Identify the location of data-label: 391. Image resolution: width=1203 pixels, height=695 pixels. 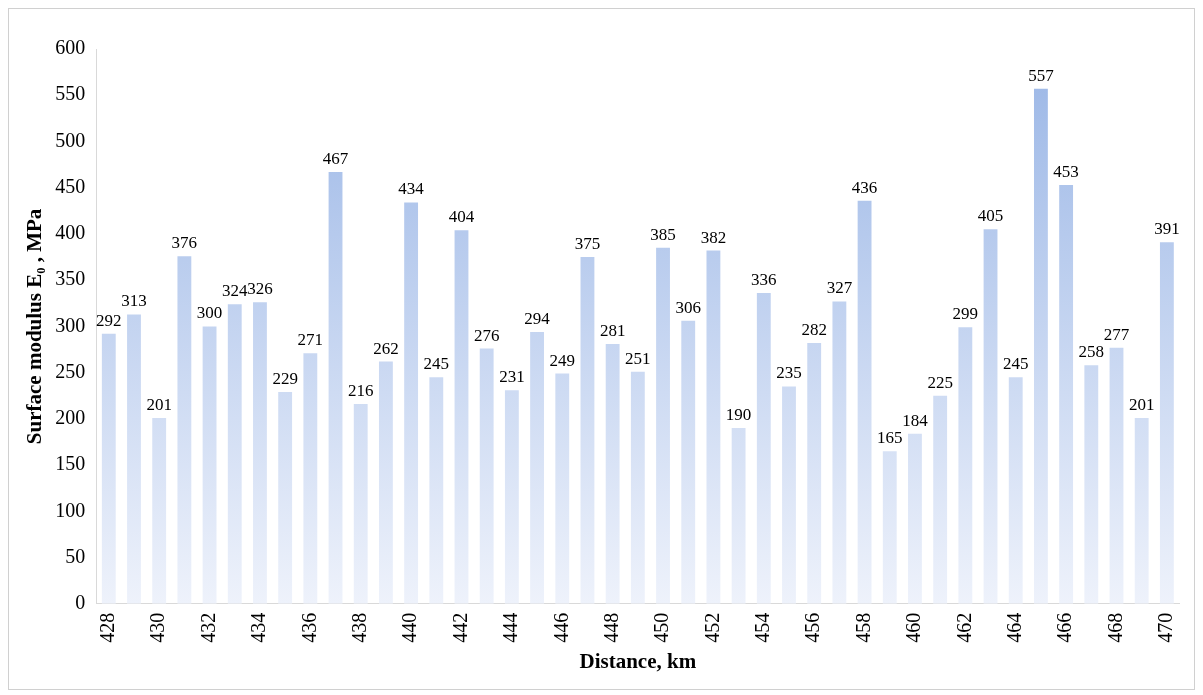
(1167, 229).